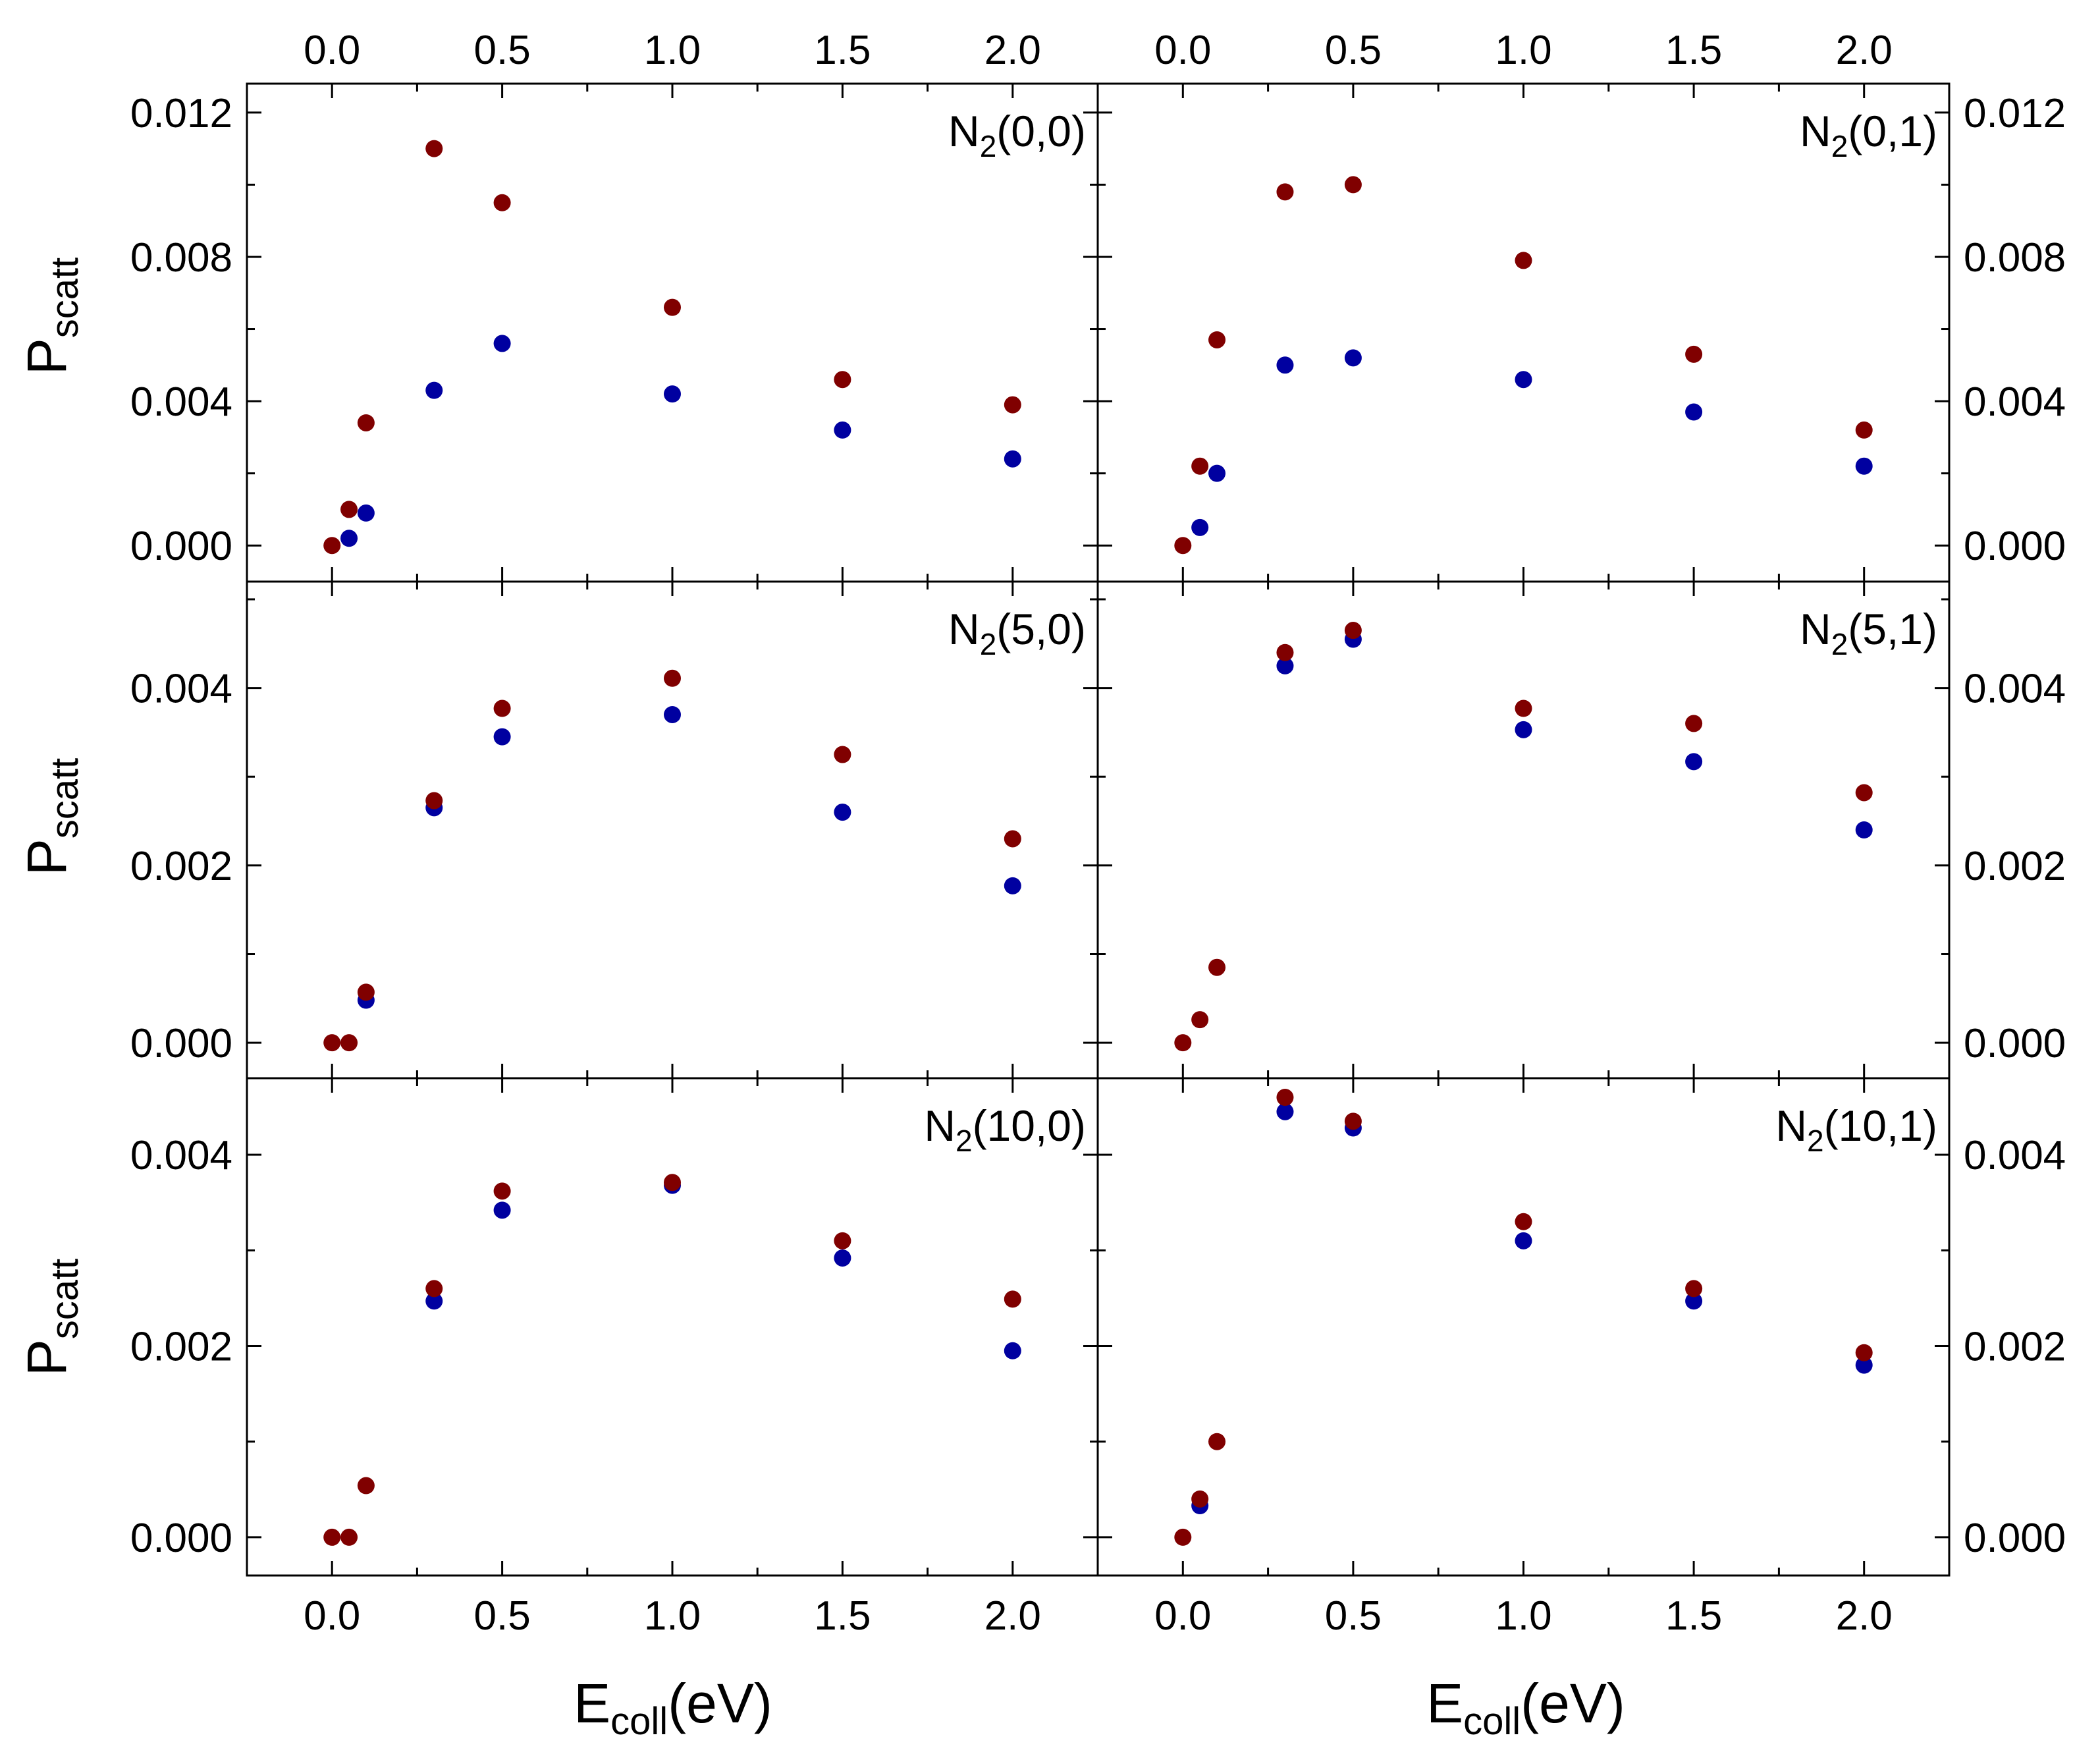 This screenshot has width=2100, height=1754. I want to click on panel-4: 0.000 0.002 0.004 N2(5,1), so click(1581, 830).